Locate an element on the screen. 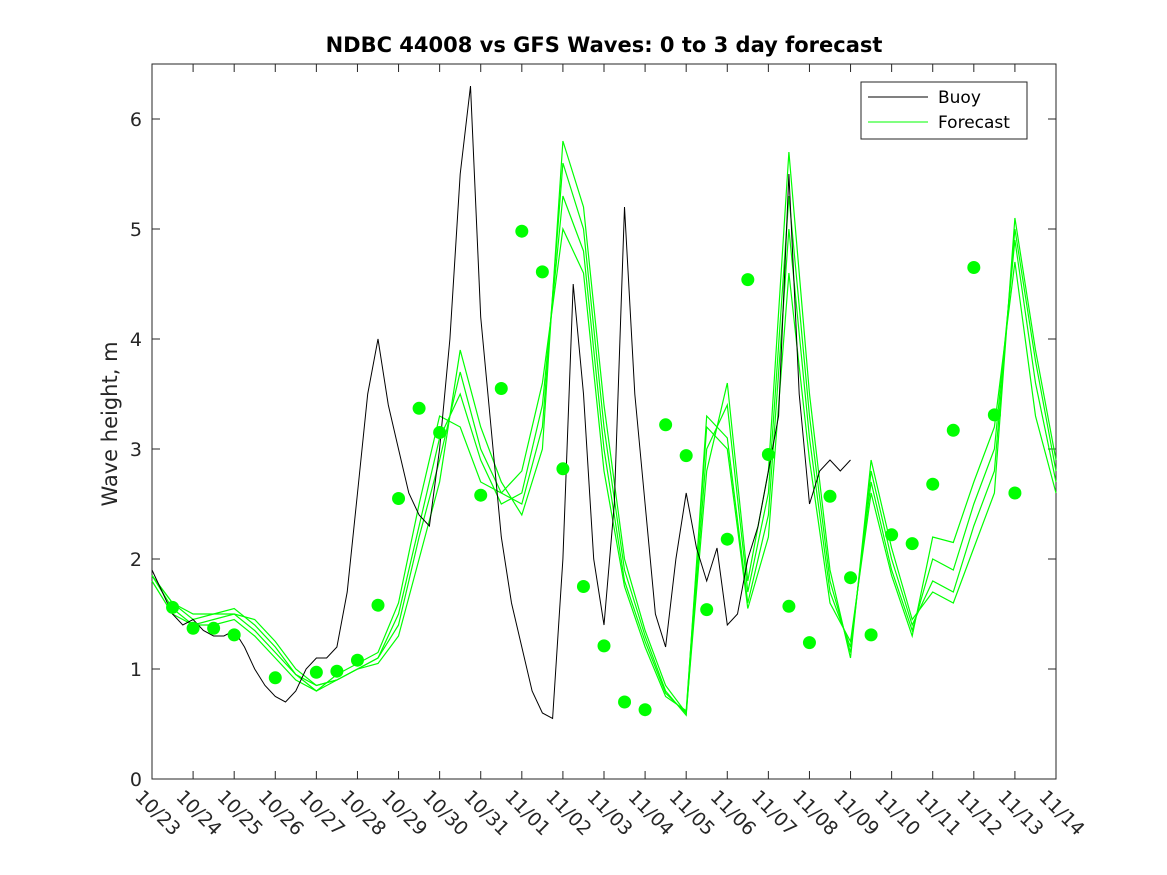 This screenshot has height=875, width=1167. y-tick-label: 4 is located at coordinates (136, 340).